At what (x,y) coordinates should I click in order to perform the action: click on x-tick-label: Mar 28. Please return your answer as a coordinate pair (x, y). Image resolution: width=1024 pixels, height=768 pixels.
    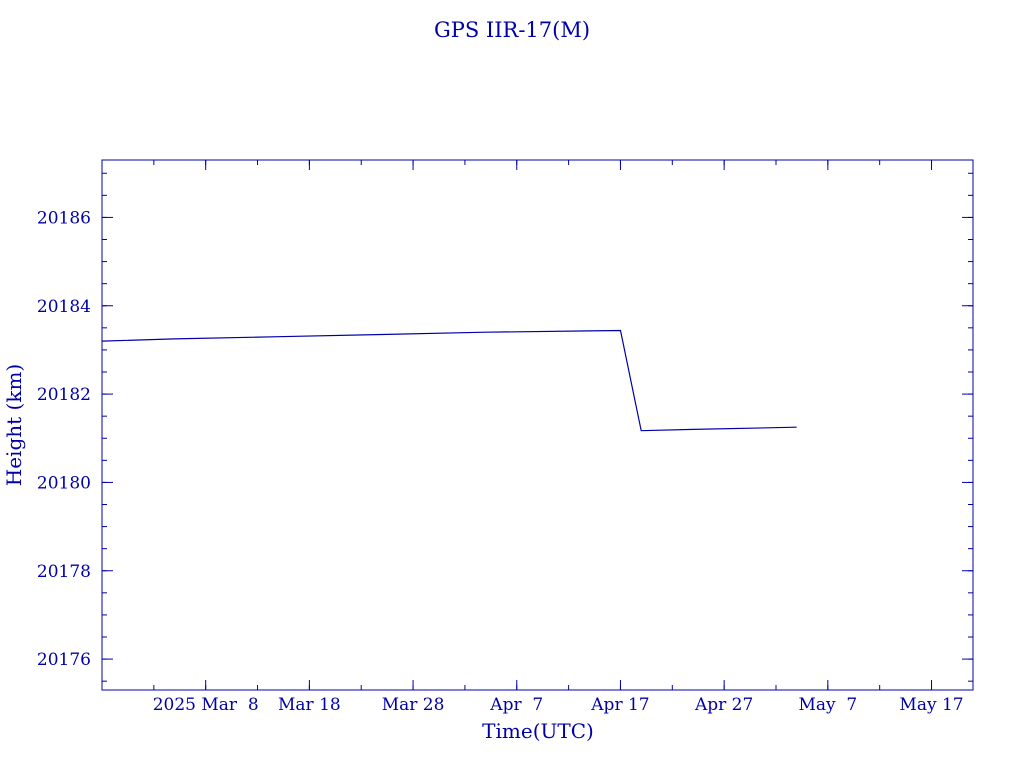
    Looking at the image, I should click on (413, 705).